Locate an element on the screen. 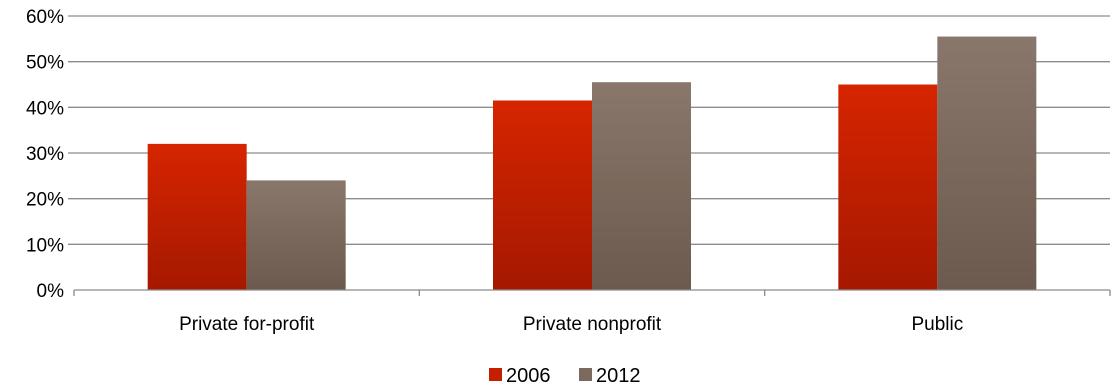 The height and width of the screenshot is (389, 1113). x-category-label: Private for-profit is located at coordinates (247, 324).